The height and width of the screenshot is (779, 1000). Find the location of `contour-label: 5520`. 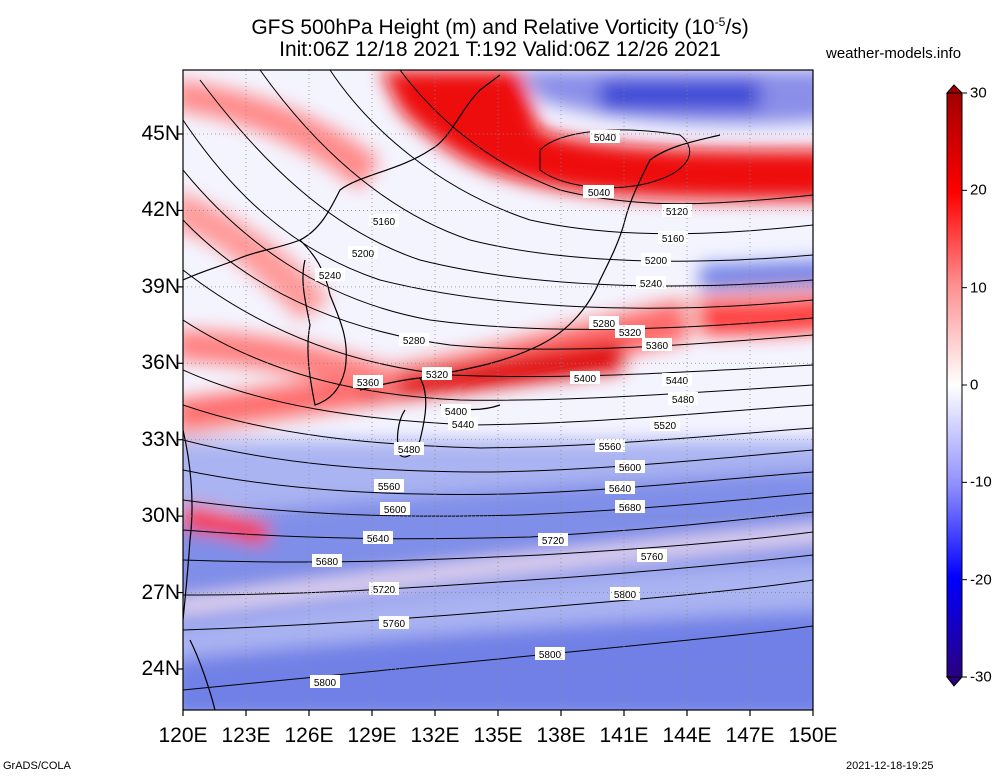

contour-label: 5520 is located at coordinates (665, 425).